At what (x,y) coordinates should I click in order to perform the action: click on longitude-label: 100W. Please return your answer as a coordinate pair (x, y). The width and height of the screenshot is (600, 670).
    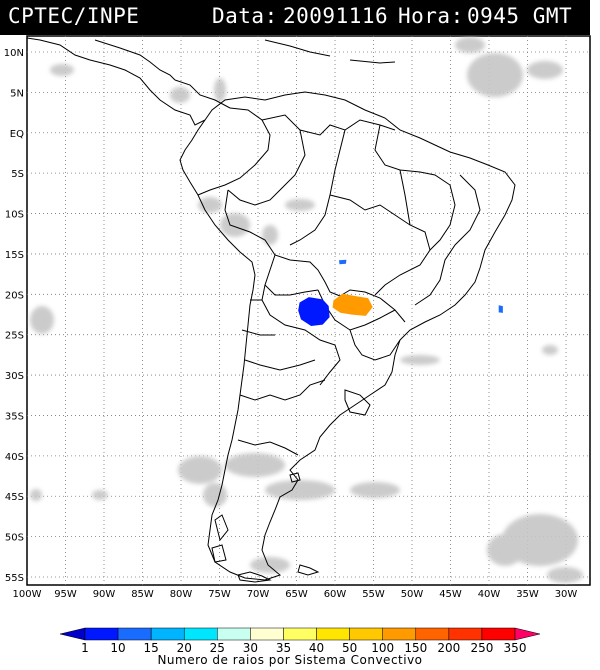
    Looking at the image, I should click on (27, 594).